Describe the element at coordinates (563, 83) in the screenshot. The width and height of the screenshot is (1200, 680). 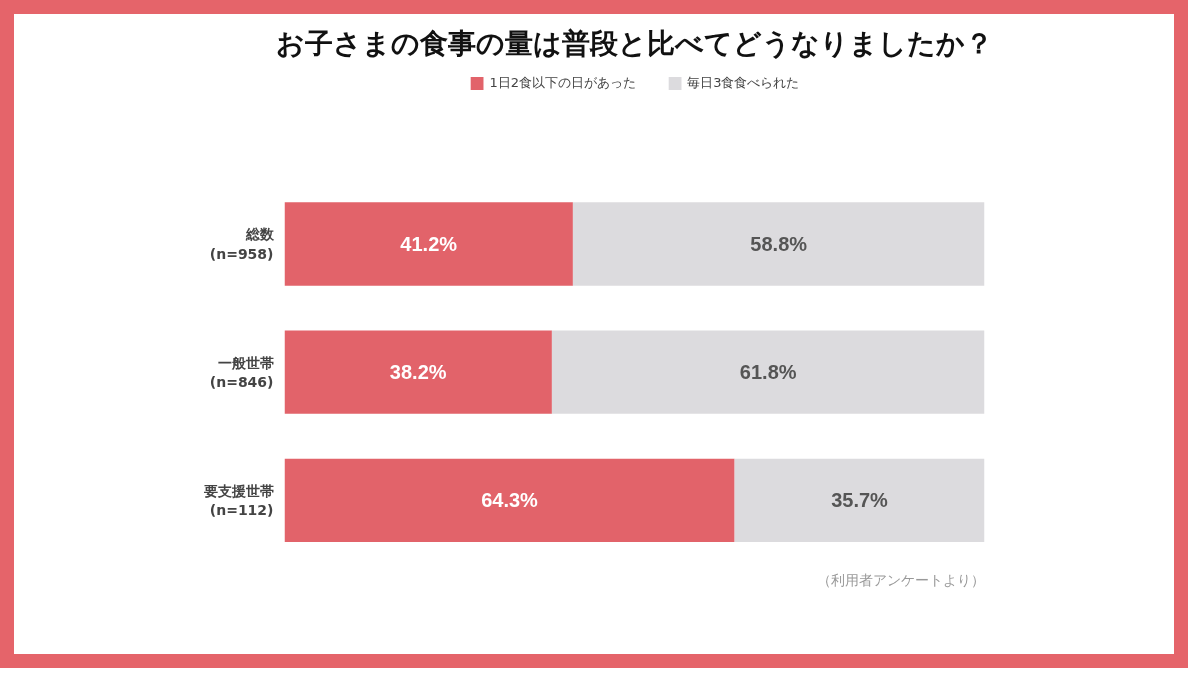
I see `legend-label: 1日2食以下の日があった` at that location.